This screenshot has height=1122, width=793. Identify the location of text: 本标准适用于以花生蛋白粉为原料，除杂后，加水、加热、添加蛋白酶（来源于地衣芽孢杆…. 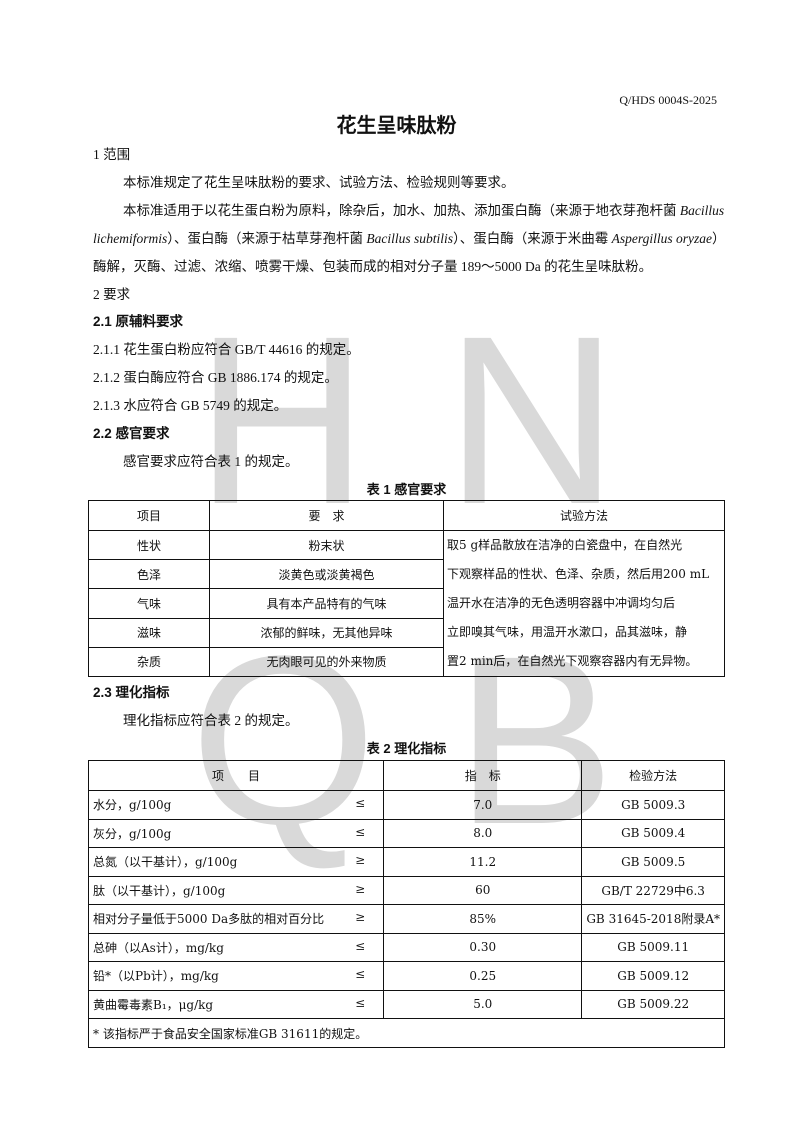
(401, 210).